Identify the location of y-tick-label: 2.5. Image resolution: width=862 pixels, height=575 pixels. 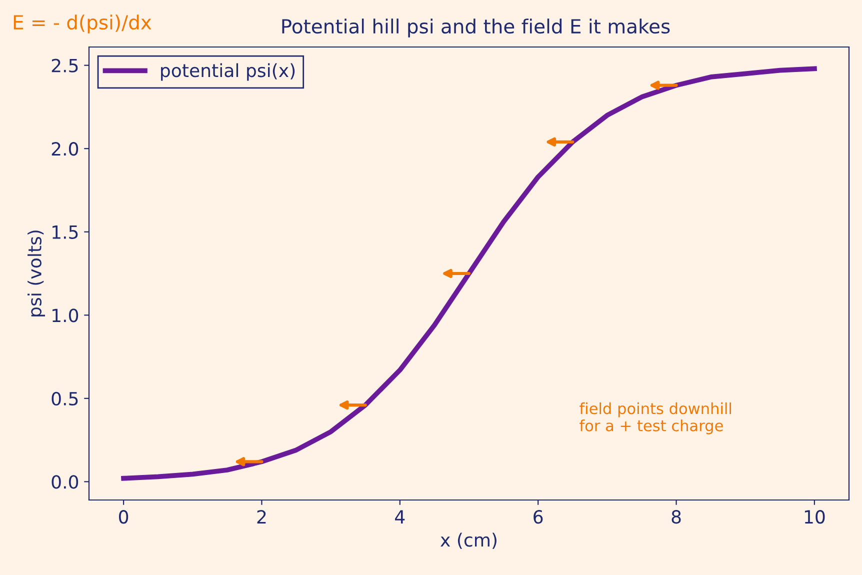
(65, 65).